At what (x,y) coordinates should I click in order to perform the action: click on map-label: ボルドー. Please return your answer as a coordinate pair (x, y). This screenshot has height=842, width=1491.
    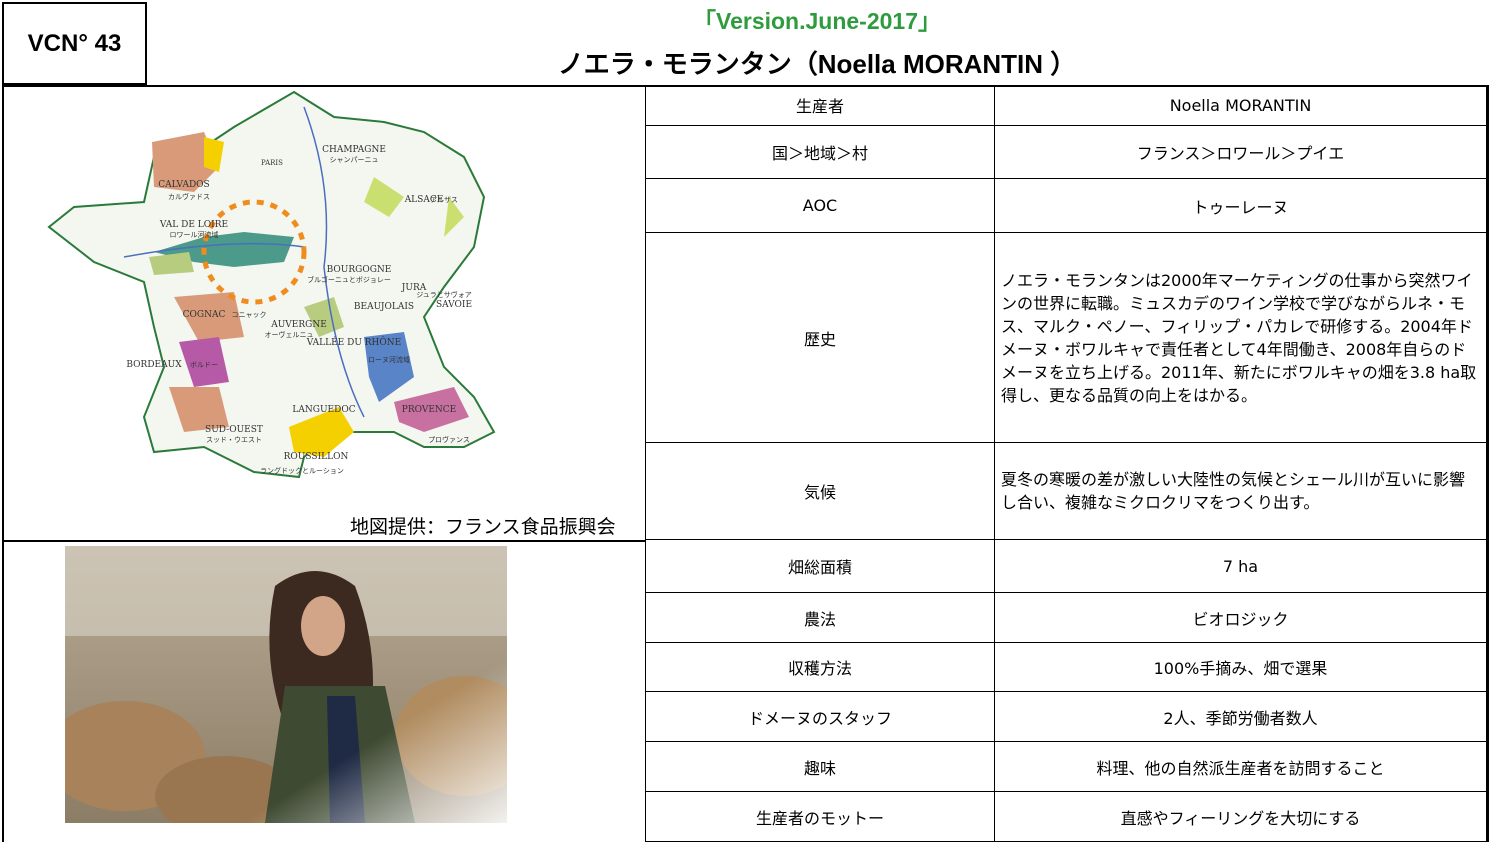
    Looking at the image, I should click on (204, 365).